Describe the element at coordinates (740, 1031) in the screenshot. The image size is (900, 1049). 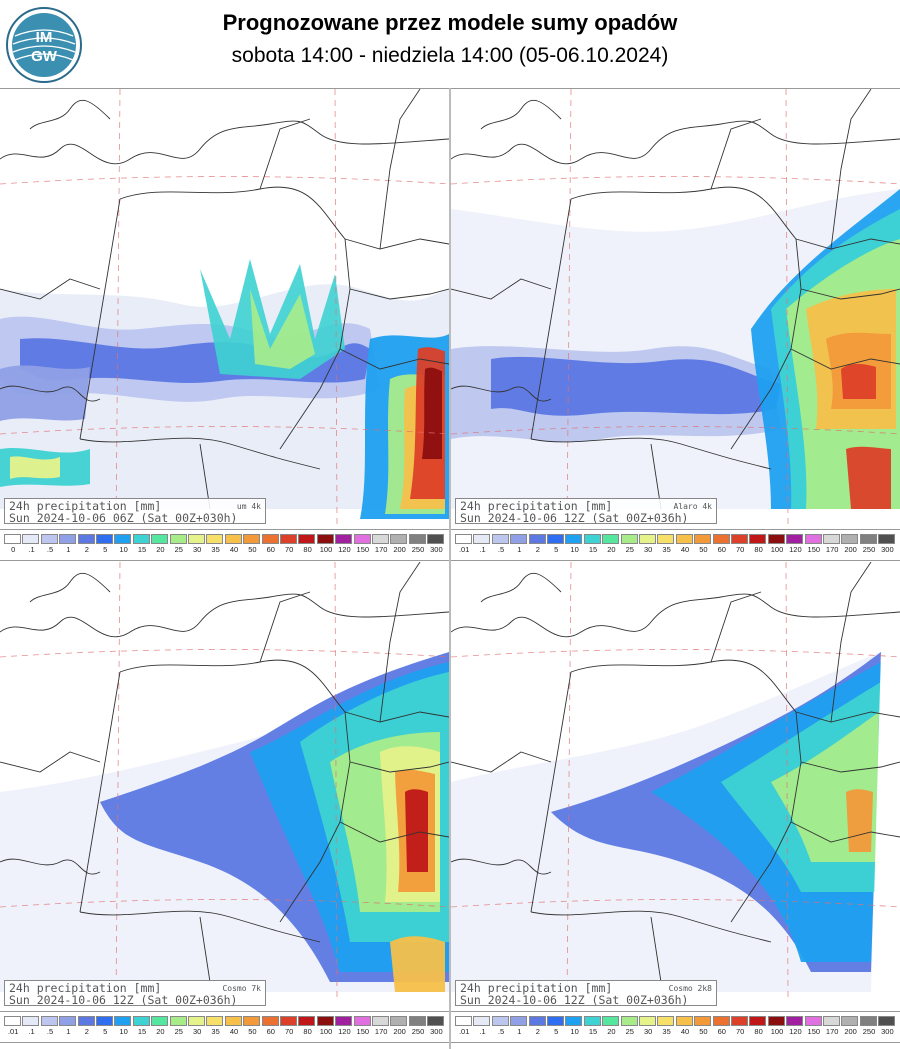
I see `legend-label: 70` at that location.